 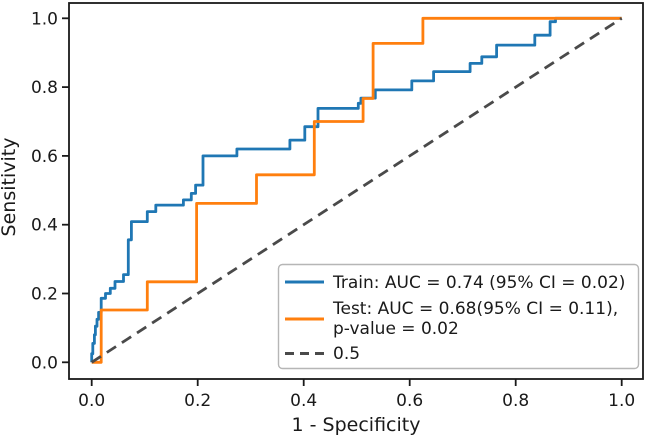 I want to click on legend-test-label-line1: Test: AUC = 0.68(95% CI = 0.11),, so click(x=475, y=309).